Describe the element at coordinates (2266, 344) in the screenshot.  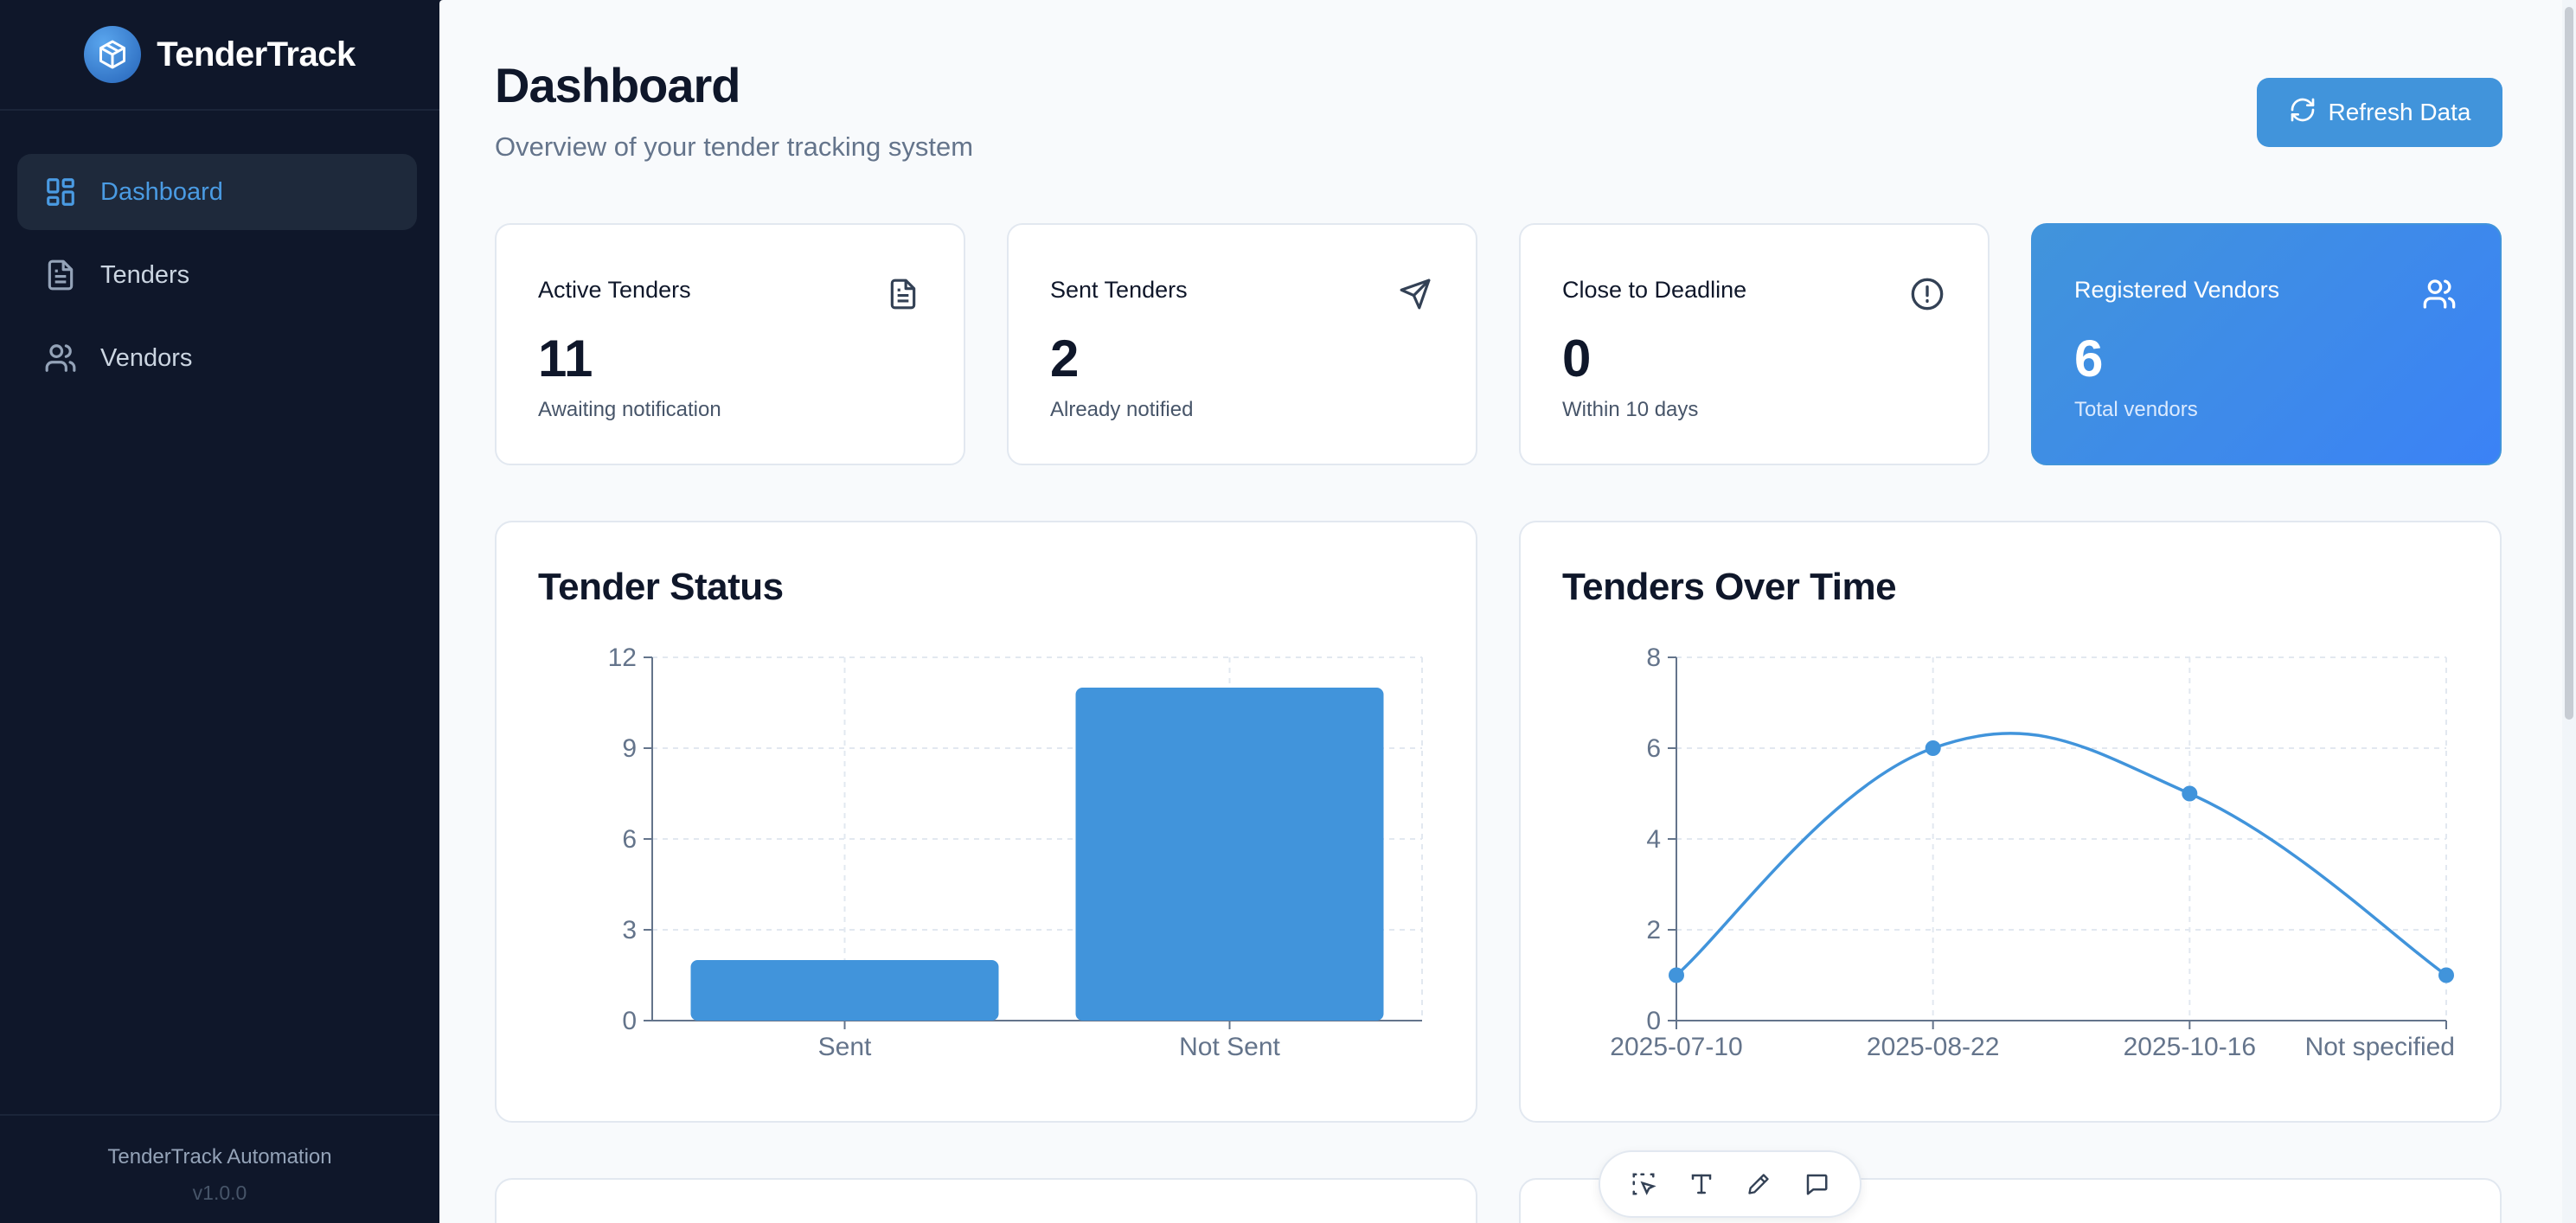
I see `stat-card-registered-vendors: Registered Vendors 6 Total vendors` at that location.